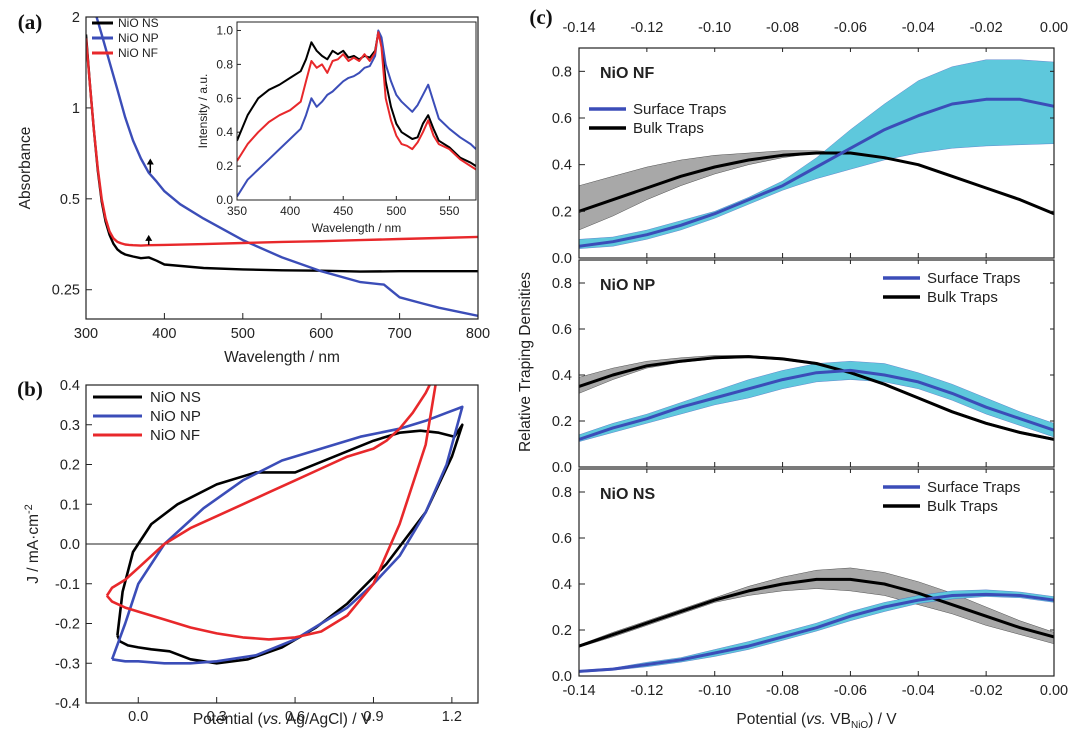 This screenshot has width=1071, height=734. What do you see at coordinates (627, 73) in the screenshot?
I see `subplot-title: NiO NF` at bounding box center [627, 73].